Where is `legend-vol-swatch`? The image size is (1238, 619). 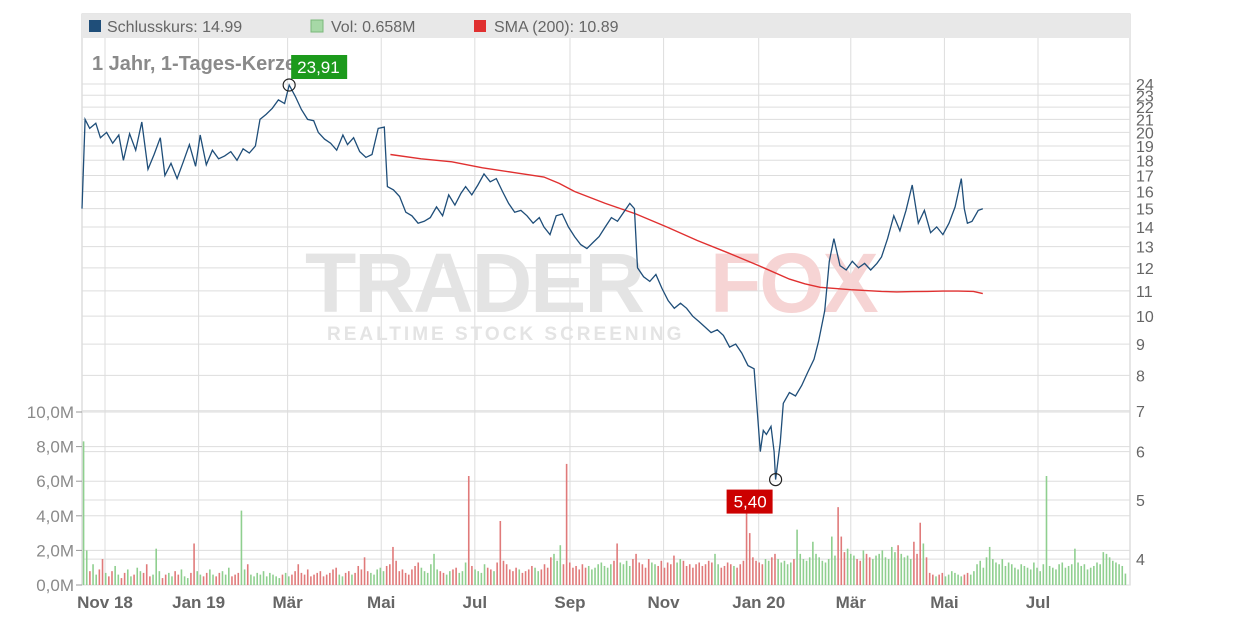 legend-vol-swatch is located at coordinates (317, 26).